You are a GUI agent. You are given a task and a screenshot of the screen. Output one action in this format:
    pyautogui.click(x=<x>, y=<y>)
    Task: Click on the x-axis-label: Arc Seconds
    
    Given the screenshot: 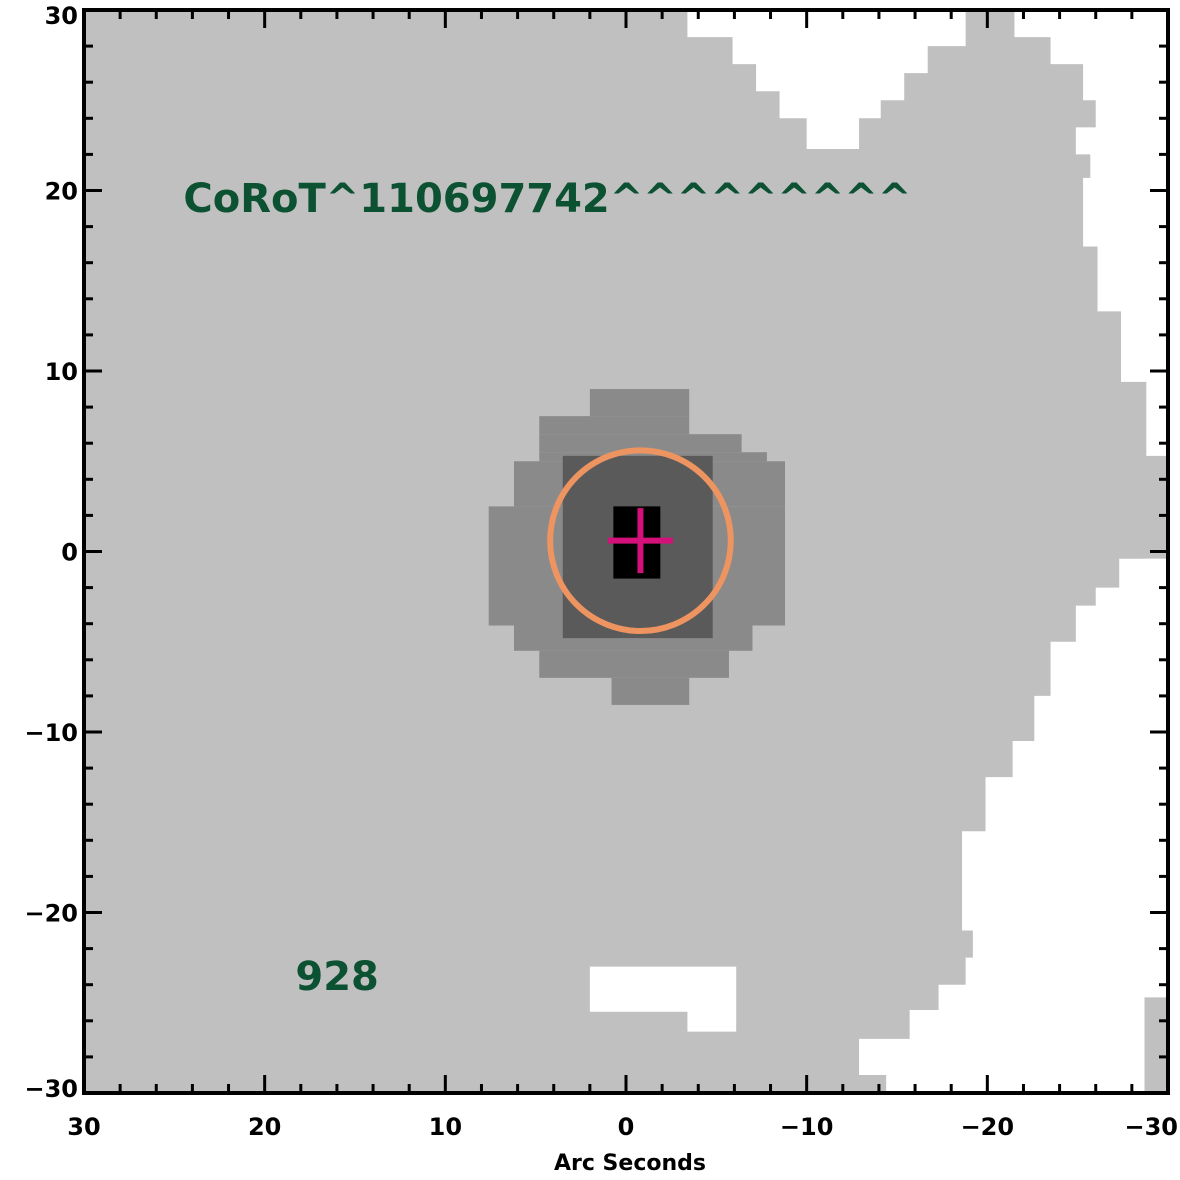 What is the action you would take?
    pyautogui.click(x=630, y=1163)
    